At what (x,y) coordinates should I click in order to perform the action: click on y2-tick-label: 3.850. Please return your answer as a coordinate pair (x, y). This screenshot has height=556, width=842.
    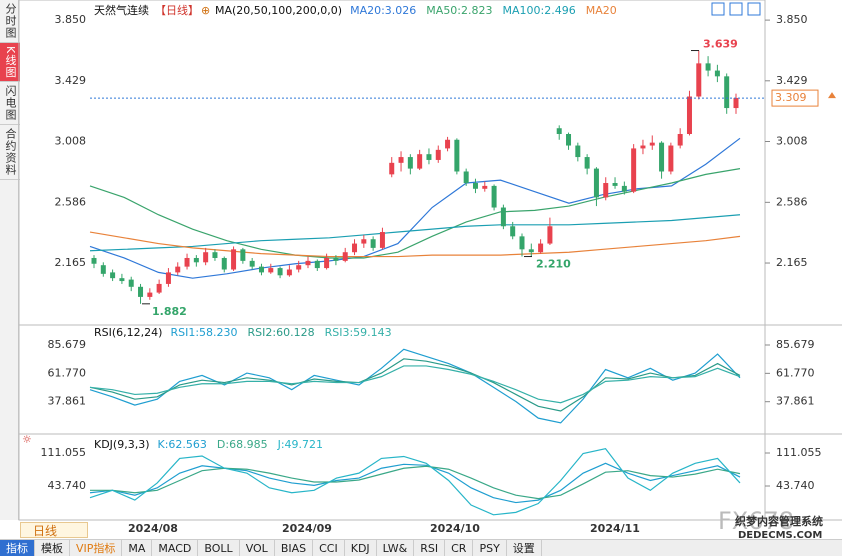
    Looking at the image, I should click on (792, 19).